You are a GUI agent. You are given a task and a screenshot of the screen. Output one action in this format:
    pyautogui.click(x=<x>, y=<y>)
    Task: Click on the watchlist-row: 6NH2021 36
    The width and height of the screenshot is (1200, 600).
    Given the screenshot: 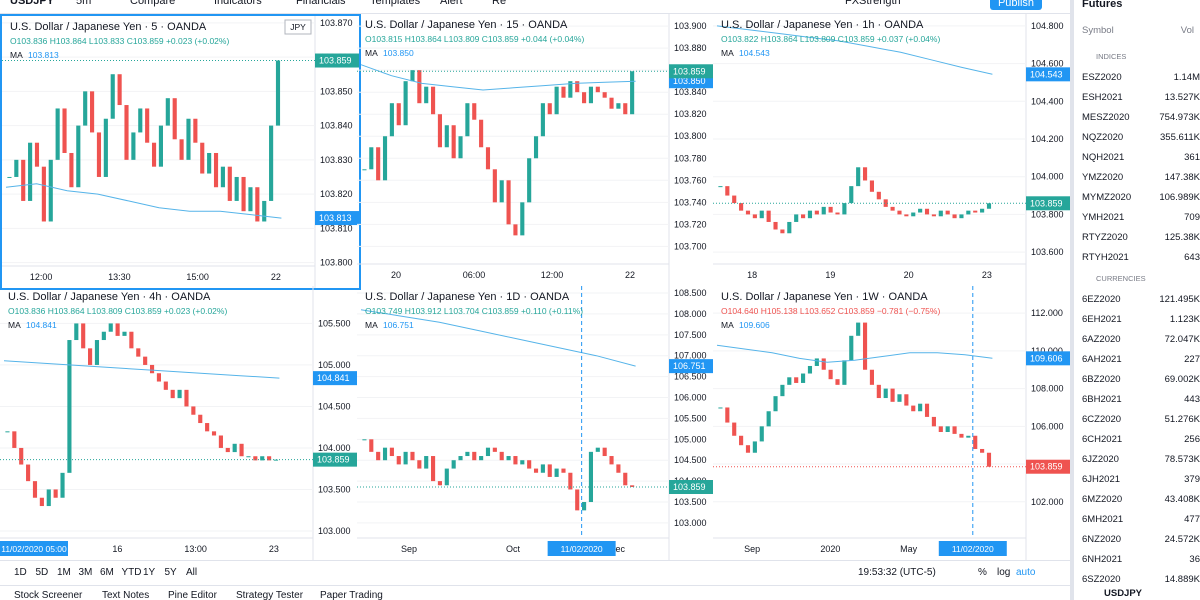 What is the action you would take?
    pyautogui.click(x=1141, y=564)
    